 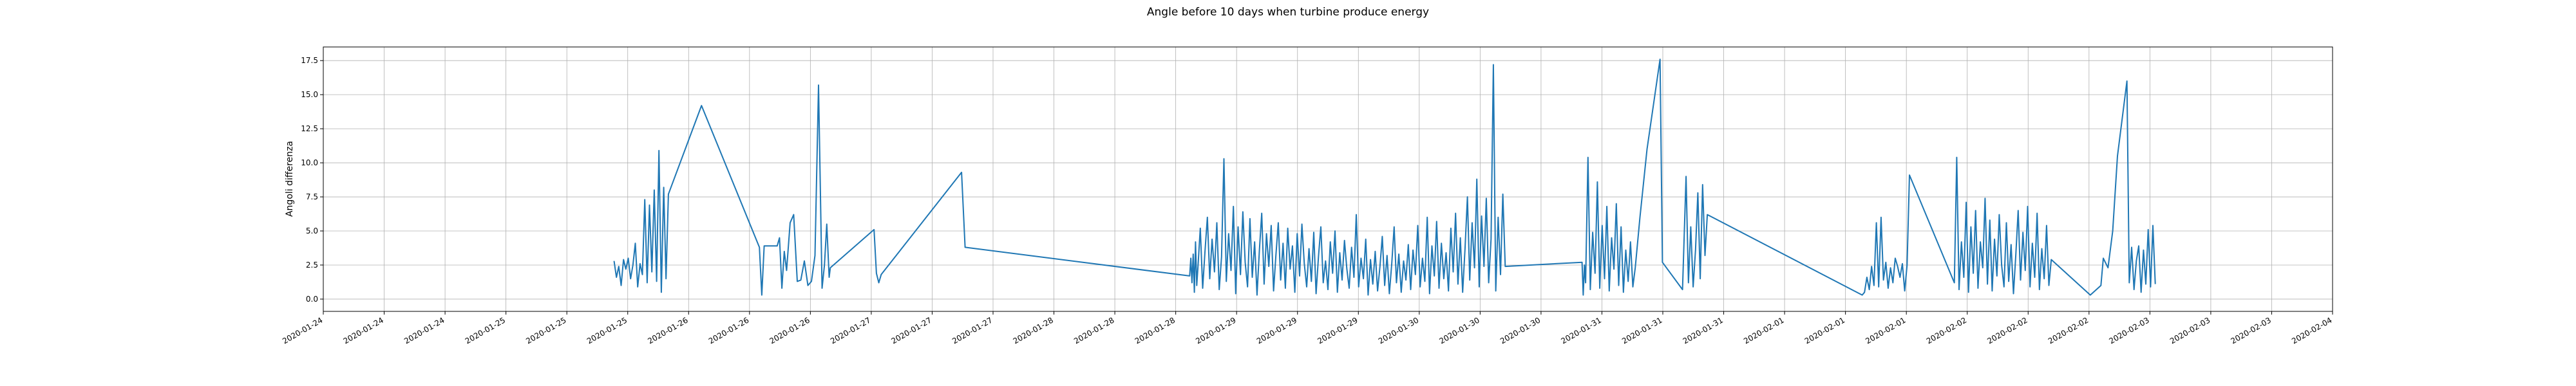 What do you see at coordinates (312, 265) in the screenshot?
I see `y-tick-label: 2.5` at bounding box center [312, 265].